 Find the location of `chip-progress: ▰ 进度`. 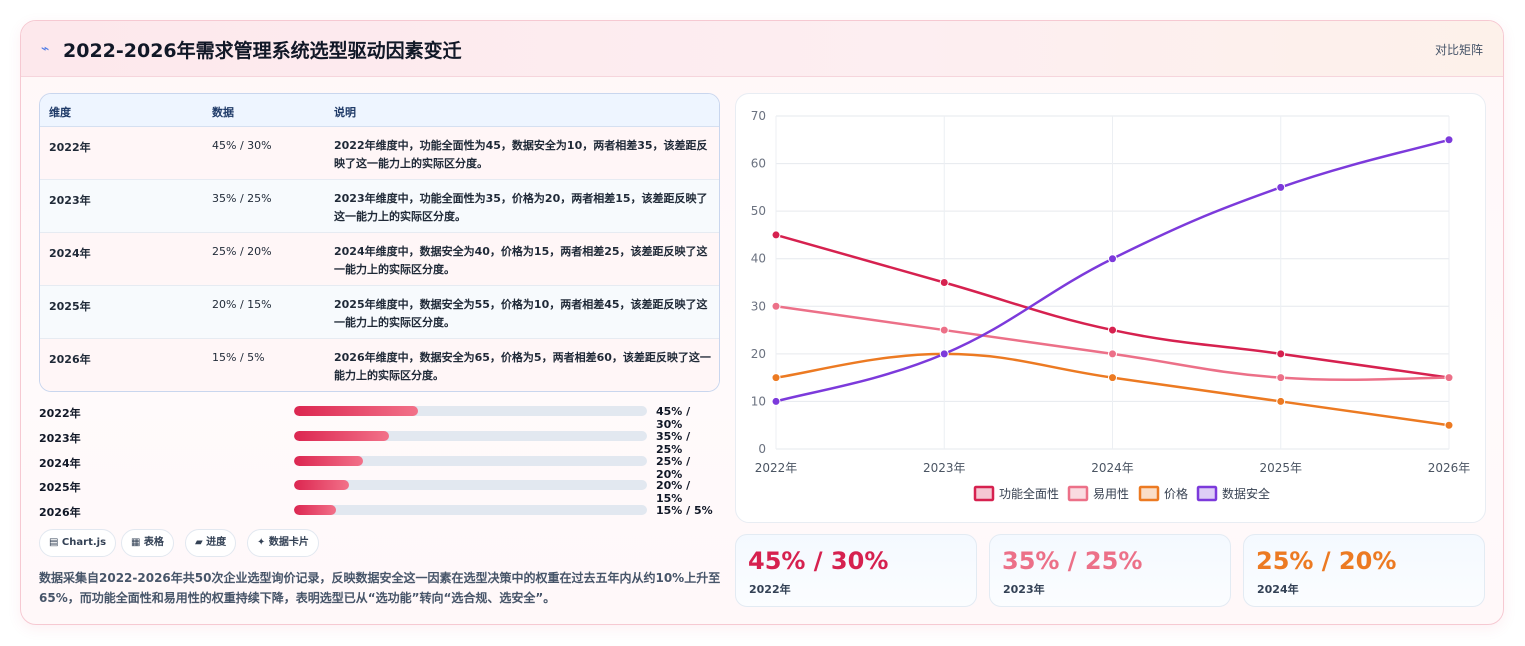

chip-progress: ▰ 进度 is located at coordinates (211, 543).